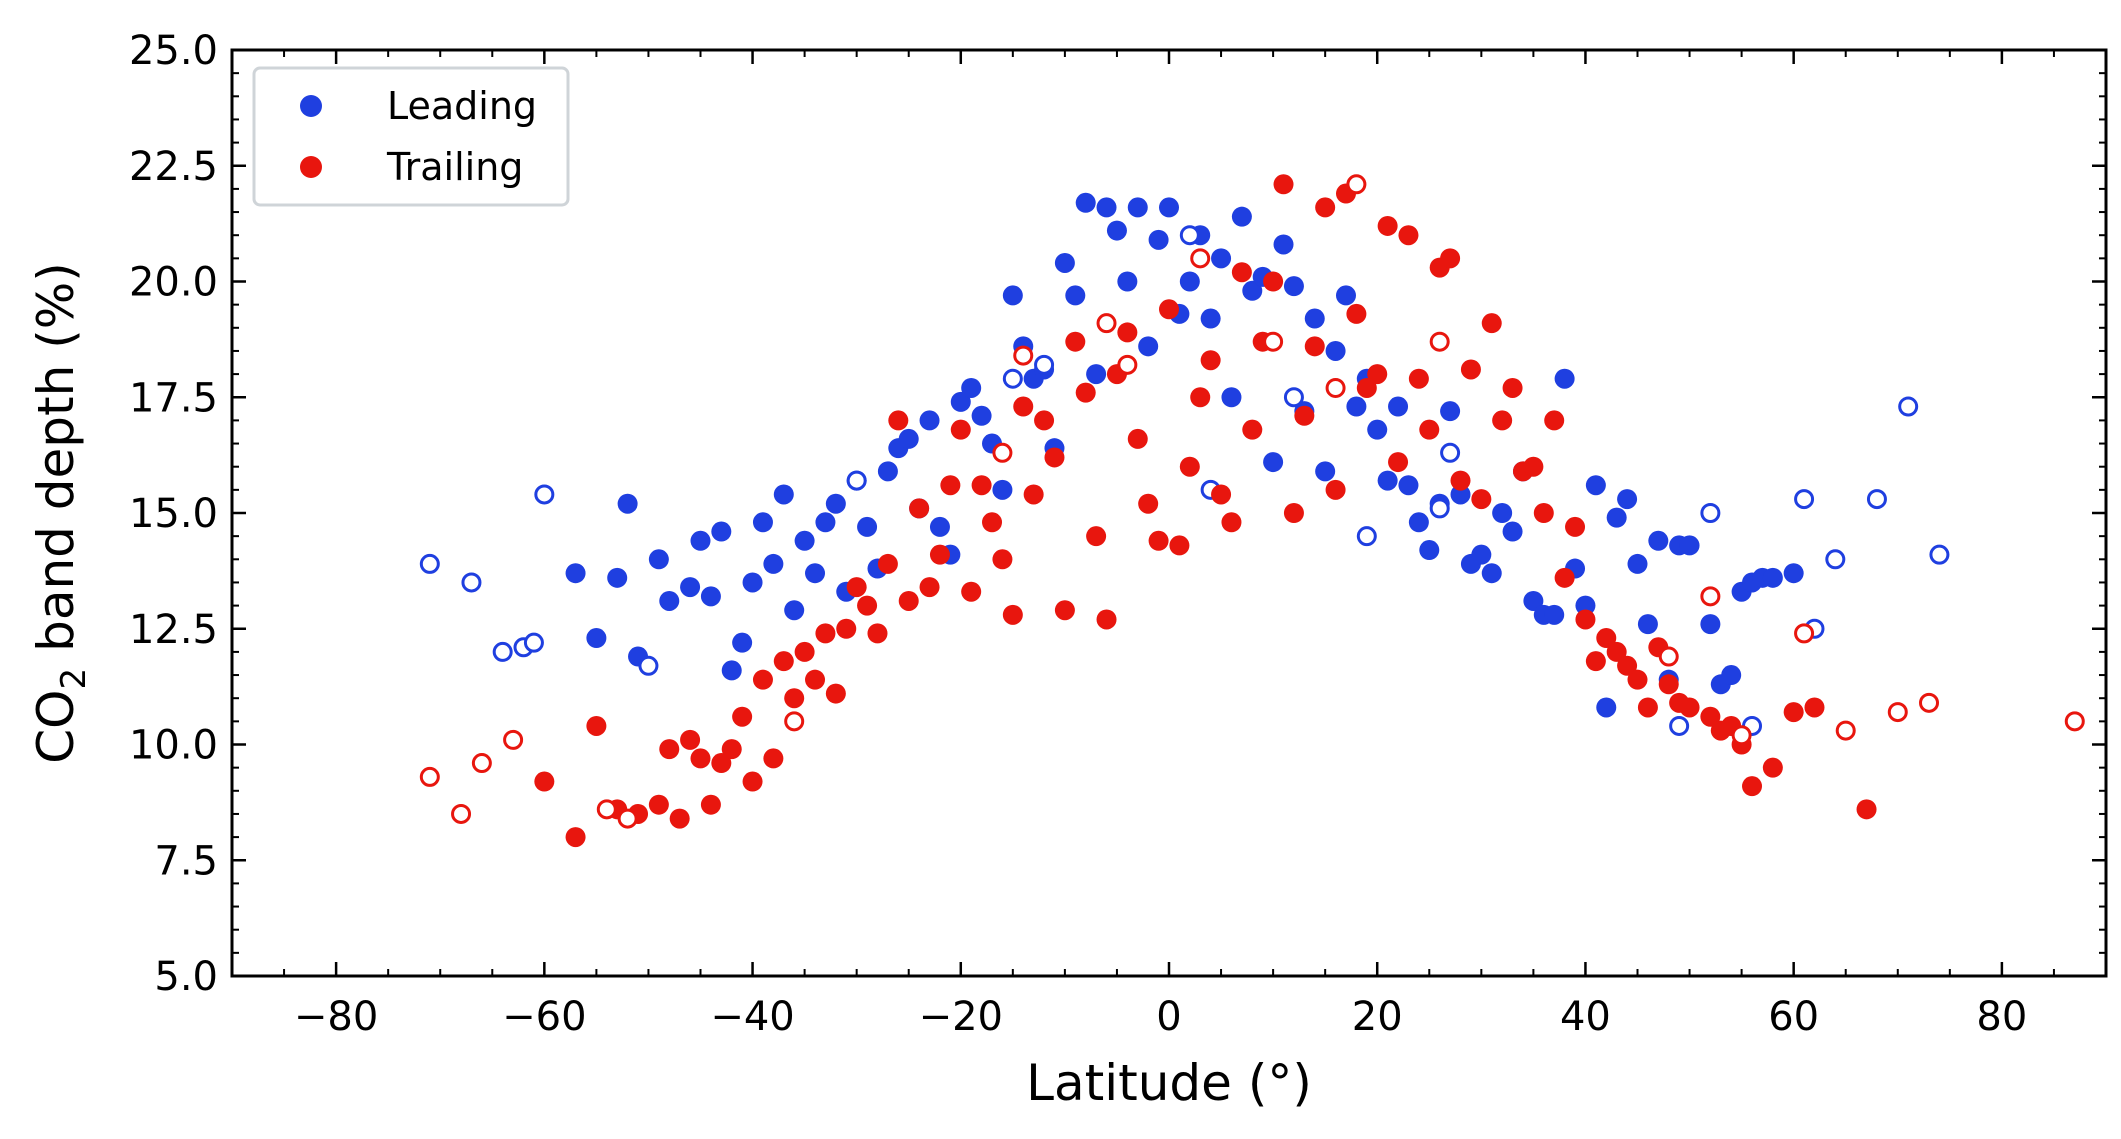 The width and height of the screenshot is (2121, 1139). What do you see at coordinates (186, 977) in the screenshot?
I see `y-tick-label: 5.0` at bounding box center [186, 977].